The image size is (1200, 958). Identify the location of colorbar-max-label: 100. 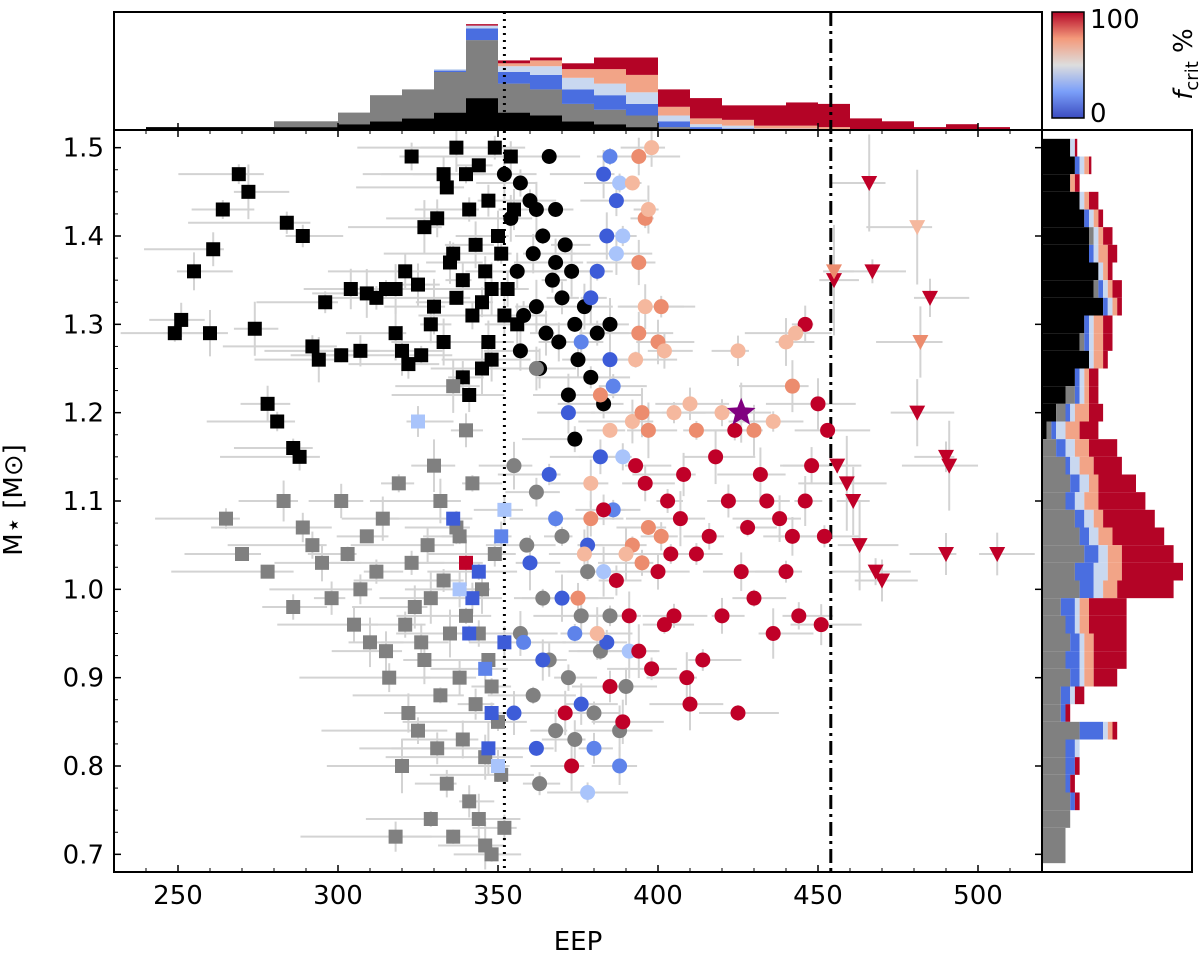
(1115, 20).